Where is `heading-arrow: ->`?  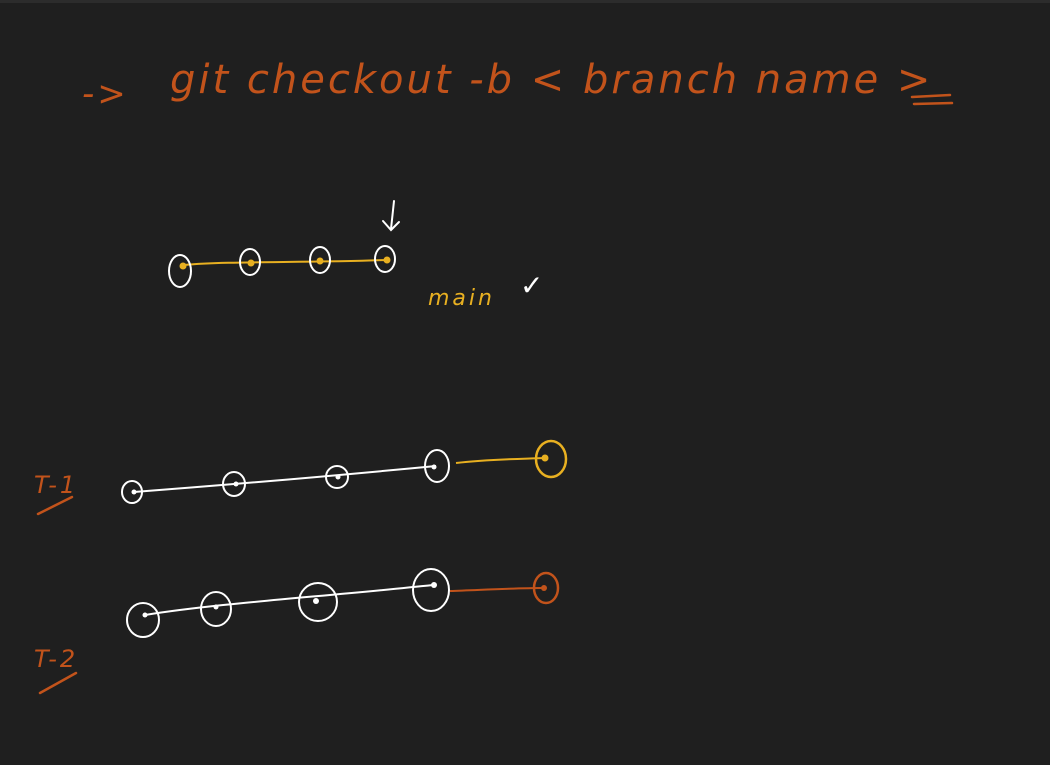
heading-arrow: -> is located at coordinates (105, 94).